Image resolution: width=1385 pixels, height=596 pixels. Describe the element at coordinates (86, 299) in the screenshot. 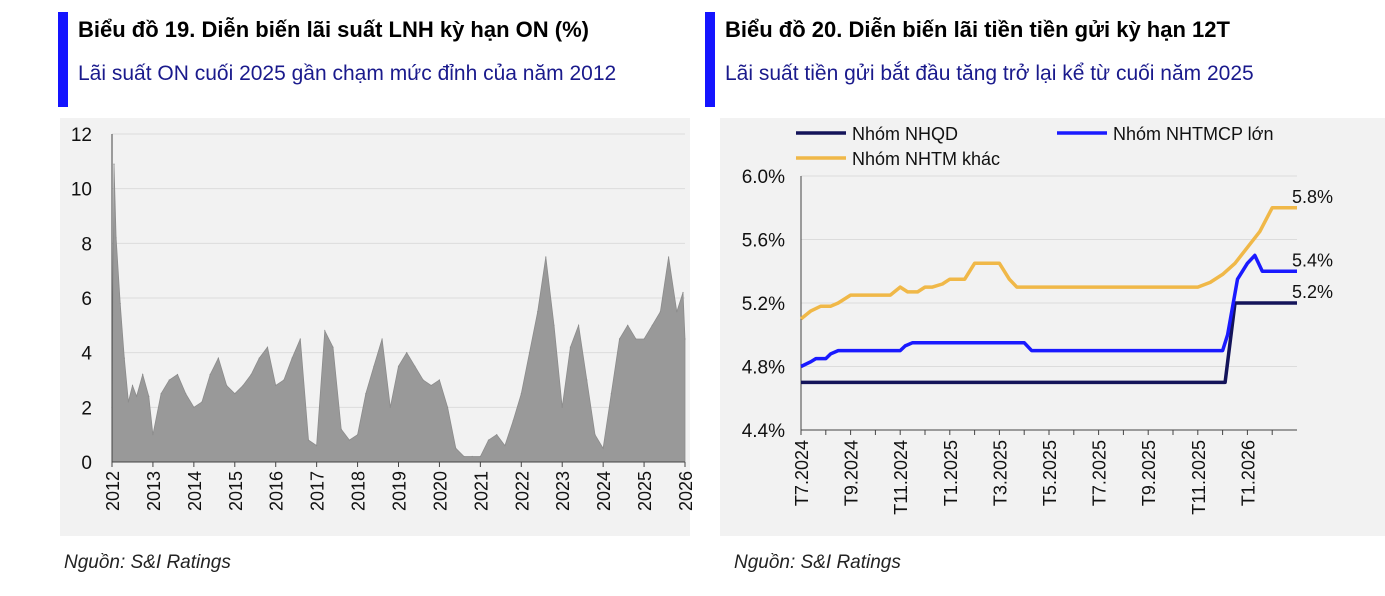

I see `y-tick-label: 6` at that location.